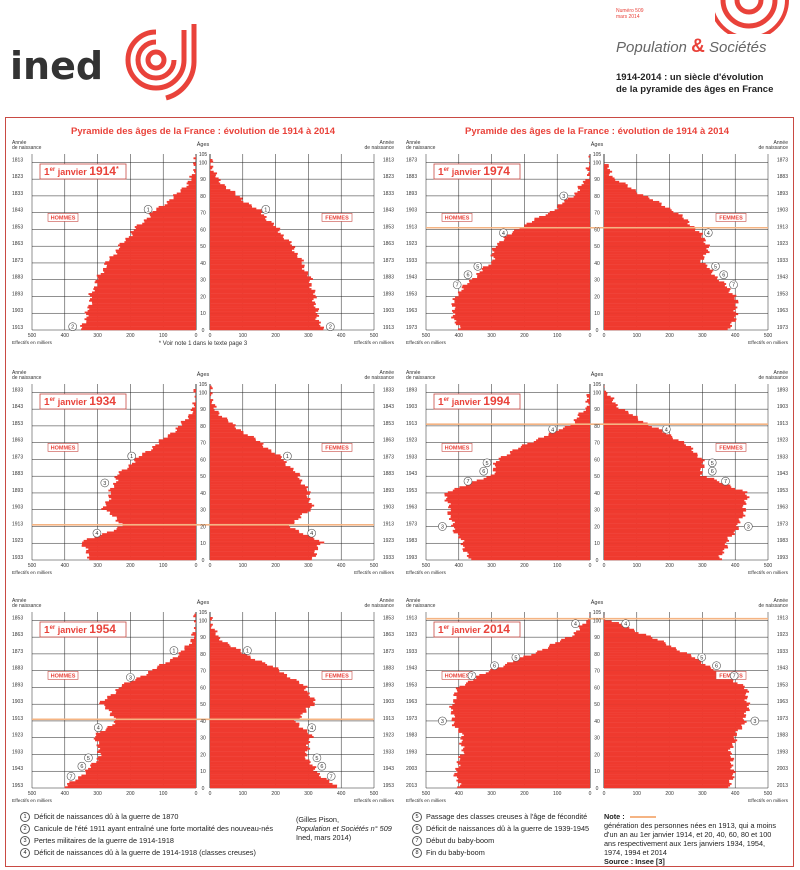 This screenshot has width=800, height=870. Describe the element at coordinates (203, 197) in the screenshot. I see `age-tick-label: 80` at that location.